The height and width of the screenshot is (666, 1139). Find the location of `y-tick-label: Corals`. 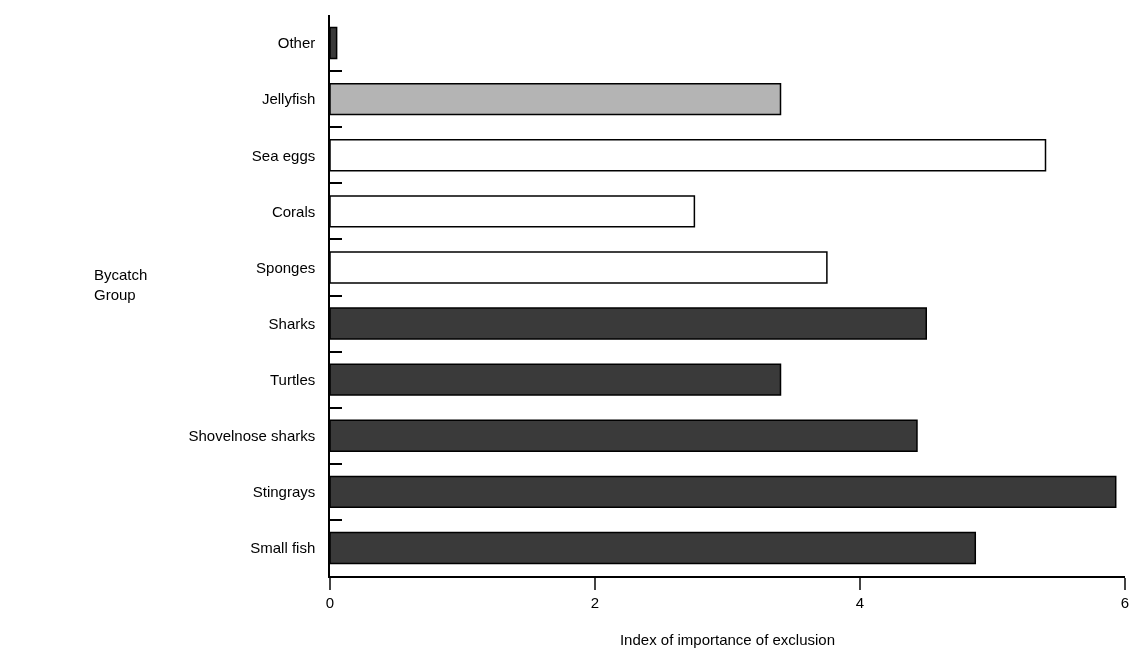

y-tick-label: Corals is located at coordinates (293, 211).